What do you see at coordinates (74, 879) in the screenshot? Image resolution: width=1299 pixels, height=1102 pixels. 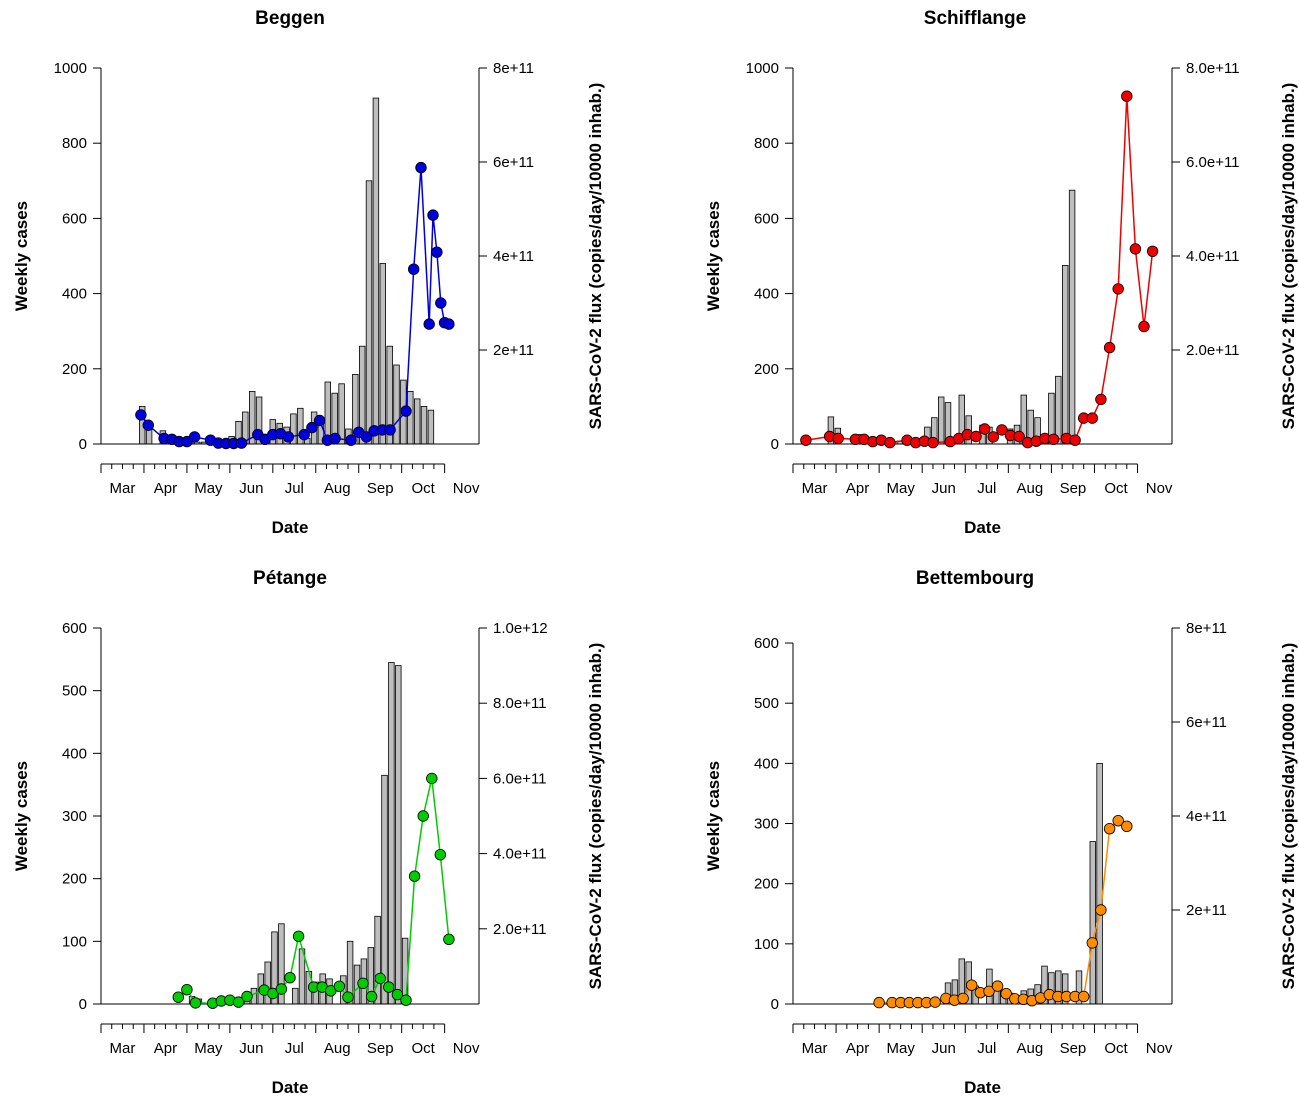 I see `left-axis-tick-label: 200` at bounding box center [74, 879].